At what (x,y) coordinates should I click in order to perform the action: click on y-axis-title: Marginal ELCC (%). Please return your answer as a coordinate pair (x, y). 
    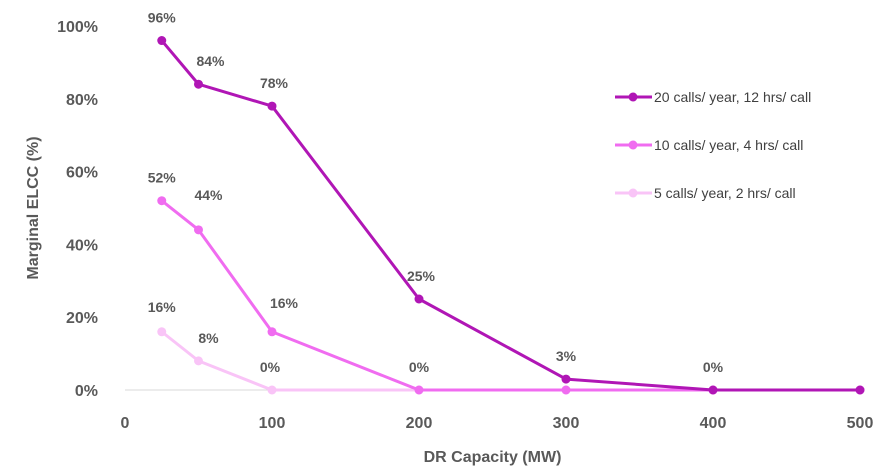
    Looking at the image, I should click on (33, 207).